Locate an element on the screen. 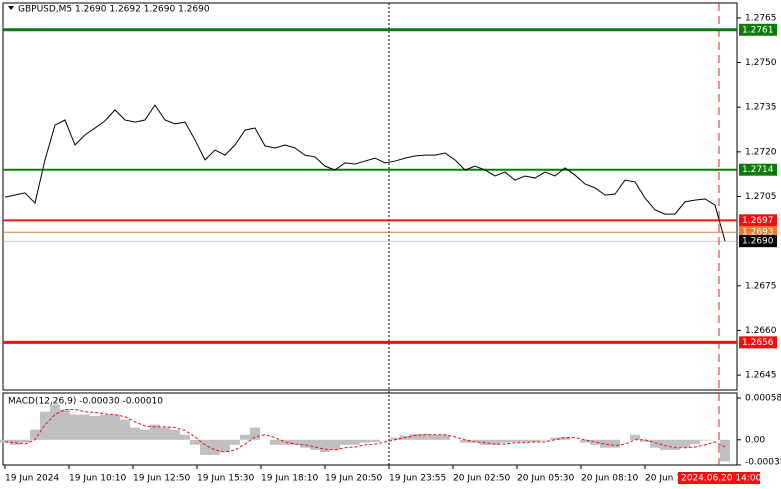  collapse-icon is located at coordinates (11, 8).